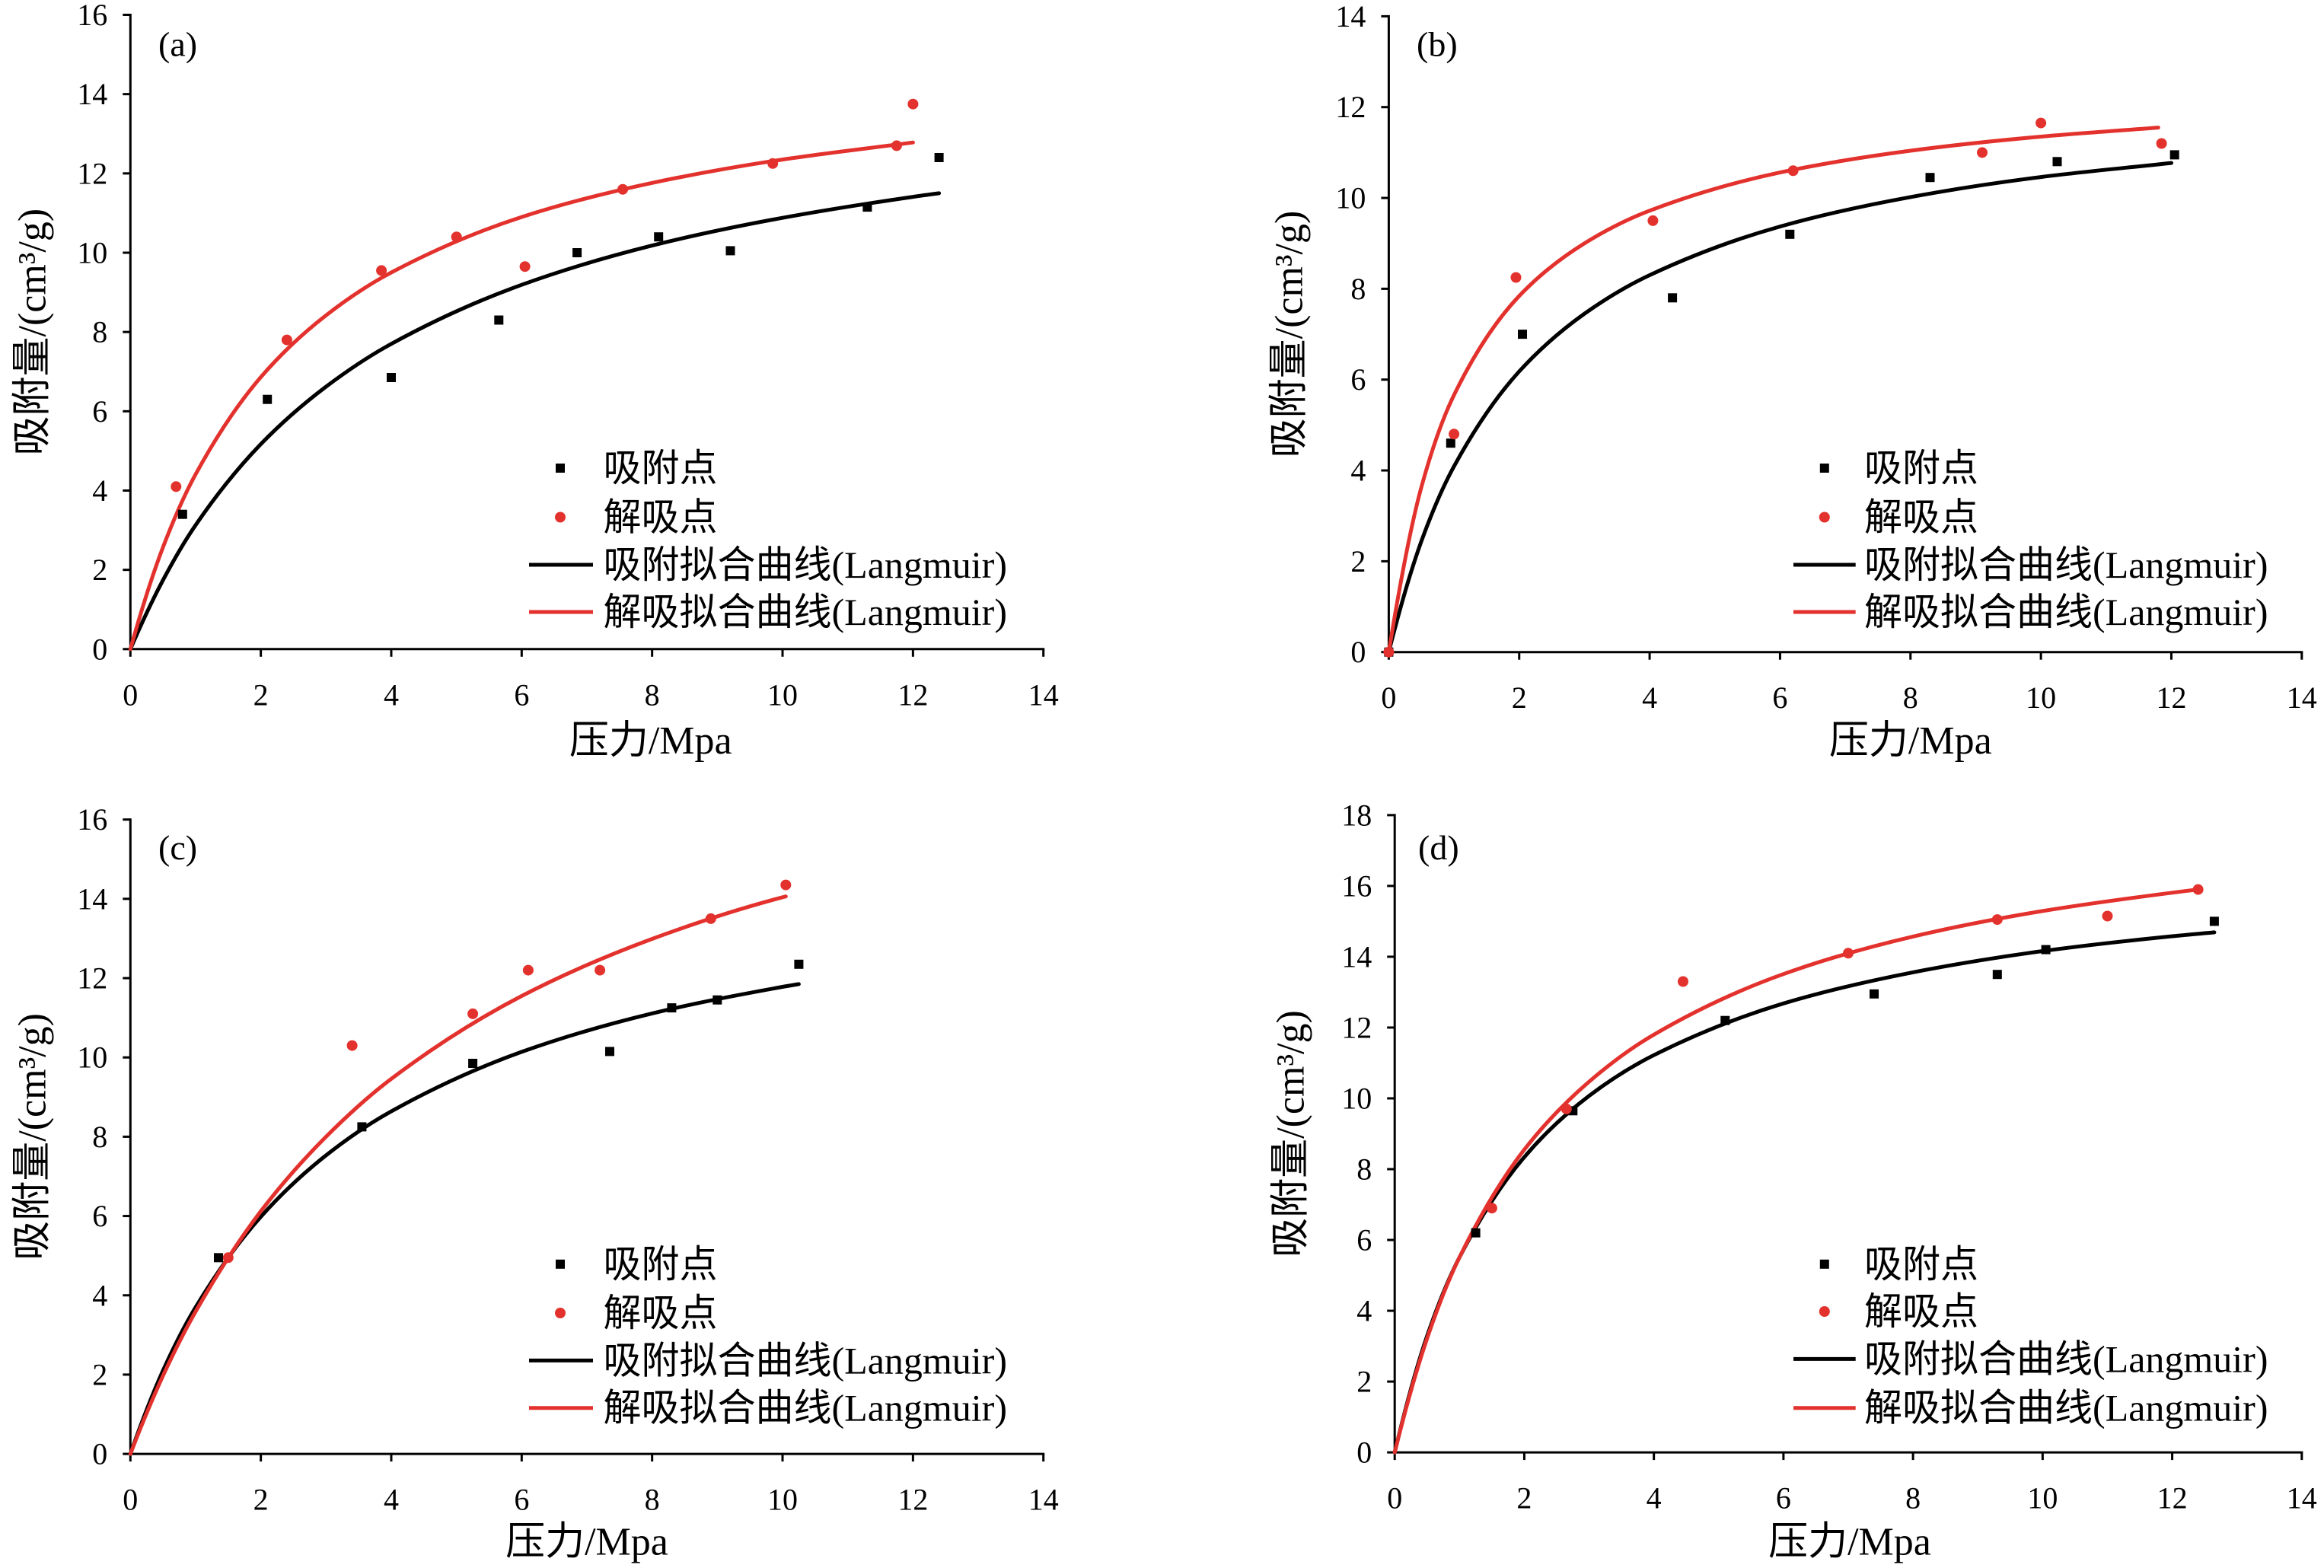 Image resolution: width=2324 pixels, height=1568 pixels. I want to click on x-tick-label: 10, so click(782, 694).